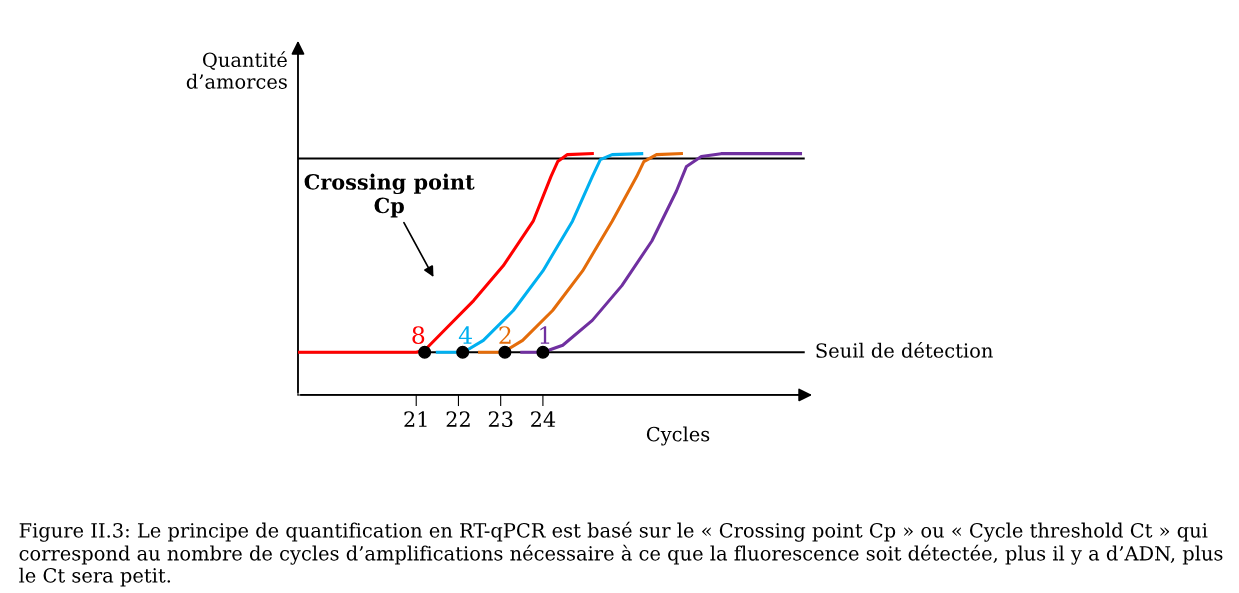 The width and height of the screenshot is (1239, 593). What do you see at coordinates (418, 335) in the screenshot?
I see `series-label: 8` at bounding box center [418, 335].